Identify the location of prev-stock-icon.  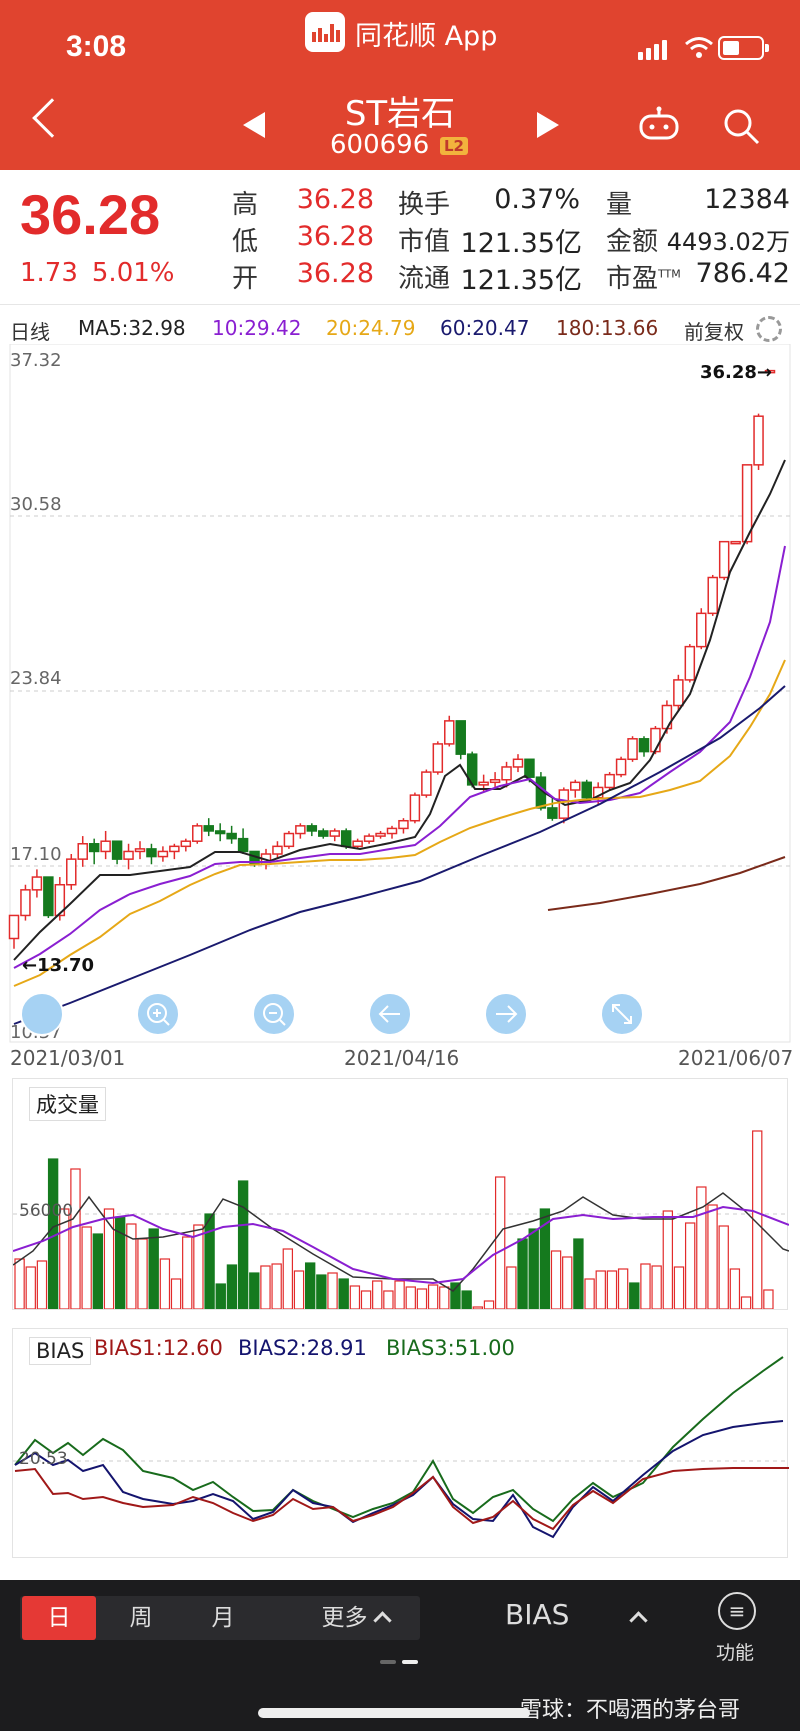
(254, 125).